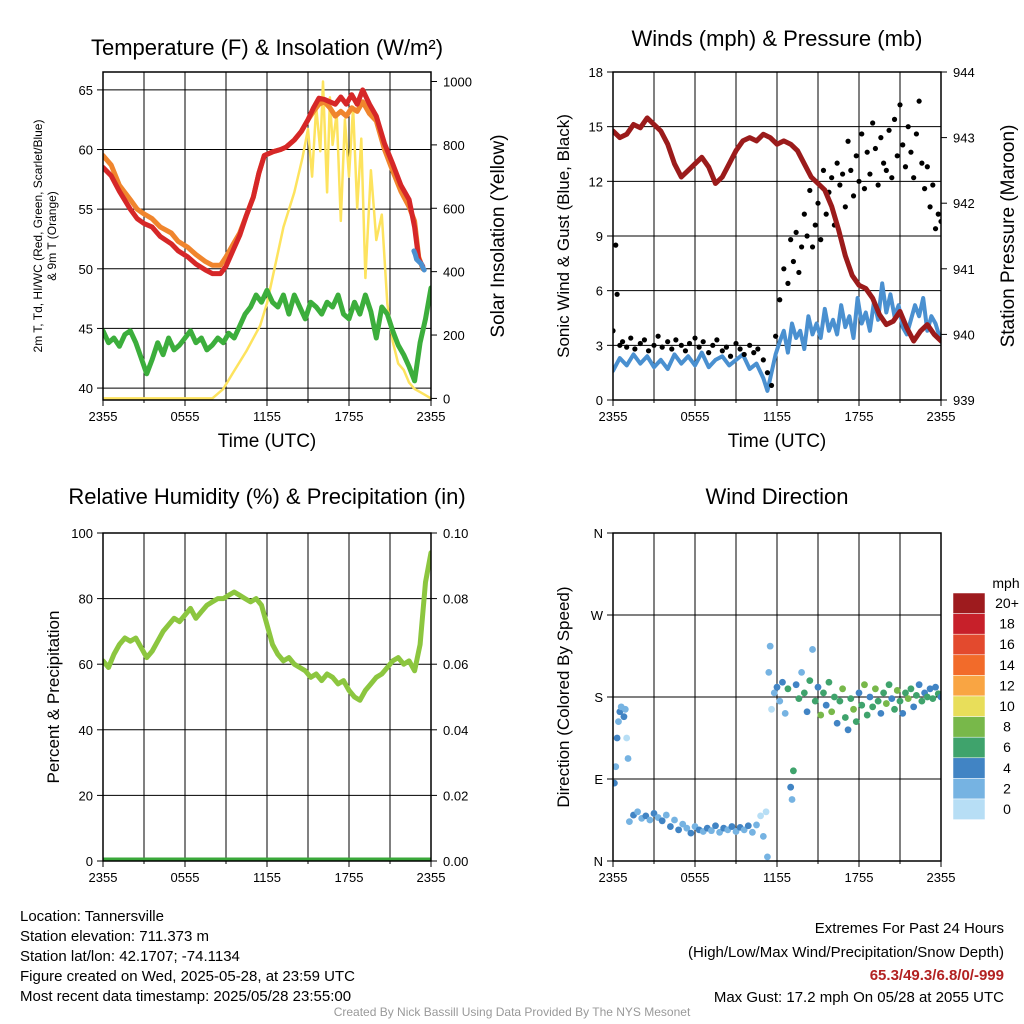  What do you see at coordinates (598, 697) in the screenshot?
I see `y-tick-label: S` at bounding box center [598, 697].